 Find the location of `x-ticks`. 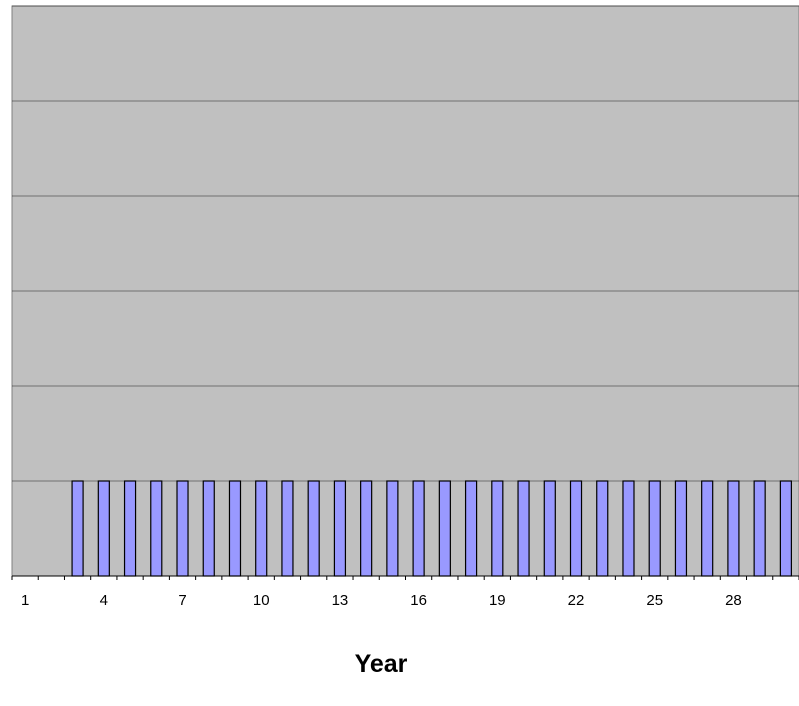

x-ticks is located at coordinates (405, 578).